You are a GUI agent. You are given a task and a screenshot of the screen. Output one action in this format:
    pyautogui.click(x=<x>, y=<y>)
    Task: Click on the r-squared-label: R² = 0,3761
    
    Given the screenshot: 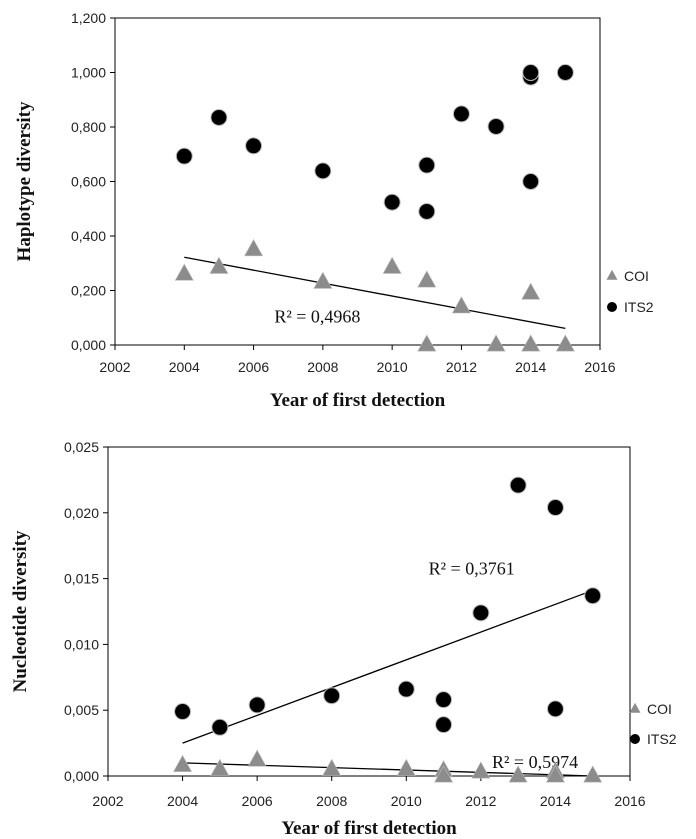 What is the action you would take?
    pyautogui.click(x=472, y=569)
    